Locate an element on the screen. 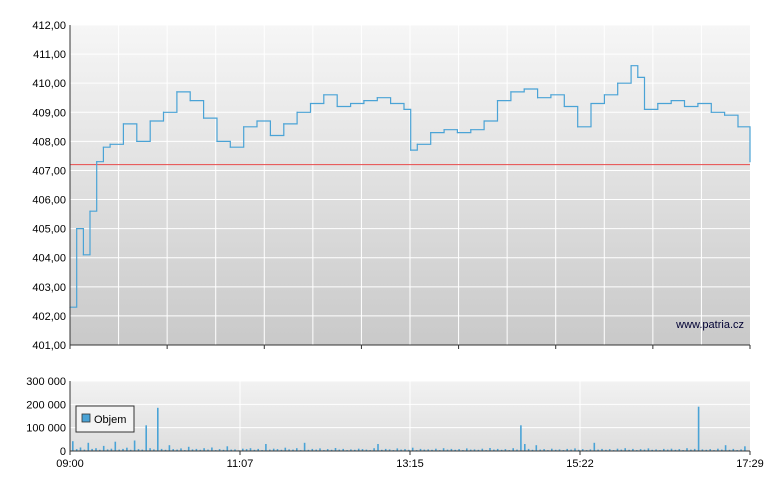 The height and width of the screenshot is (490, 780). price-y-tick-label: 409,00 is located at coordinates (49, 113).